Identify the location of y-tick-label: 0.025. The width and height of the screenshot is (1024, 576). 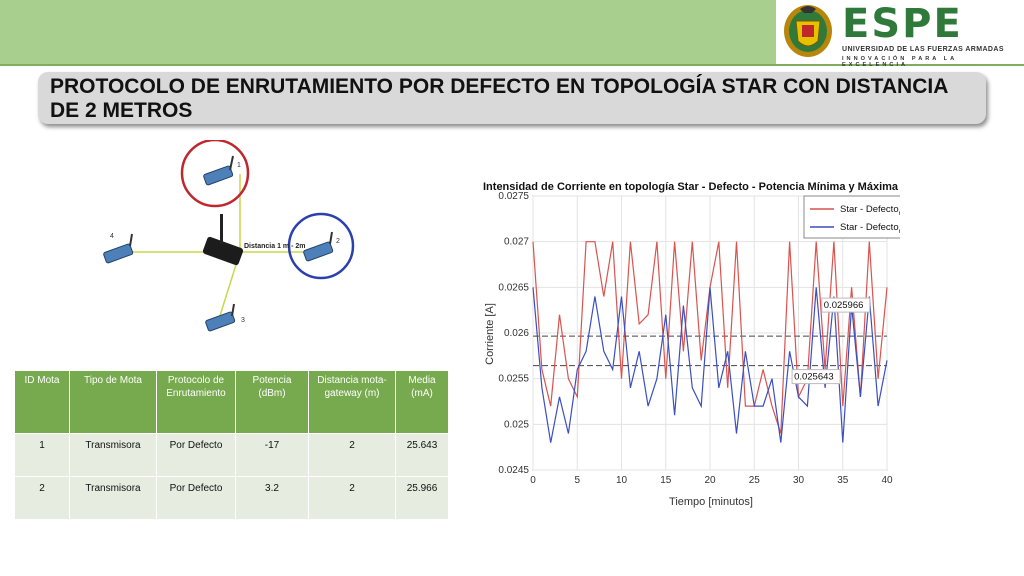
(516, 424).